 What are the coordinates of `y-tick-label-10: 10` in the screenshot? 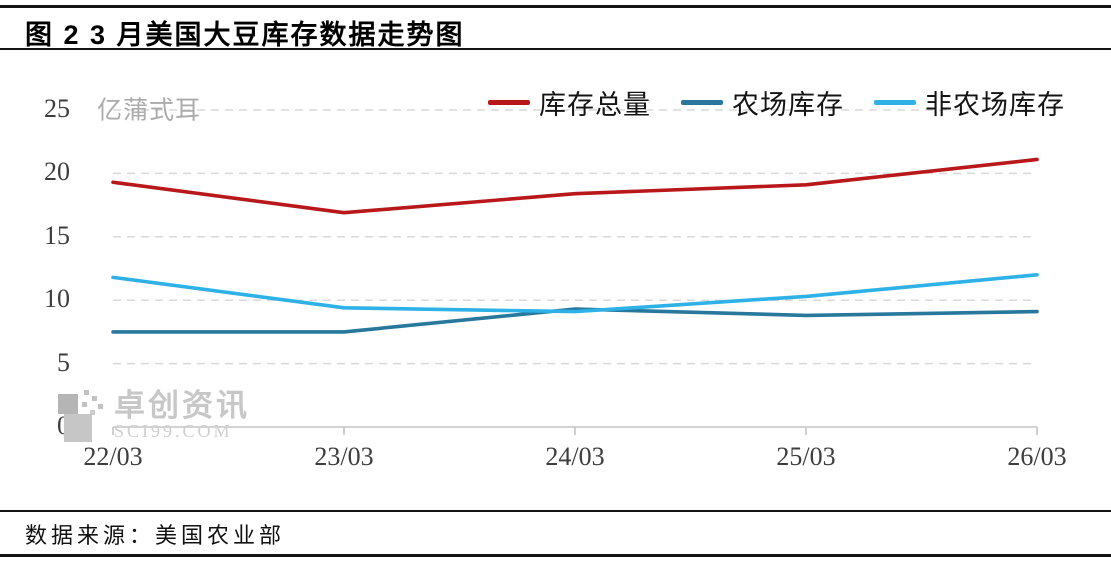 It's located at (57, 299).